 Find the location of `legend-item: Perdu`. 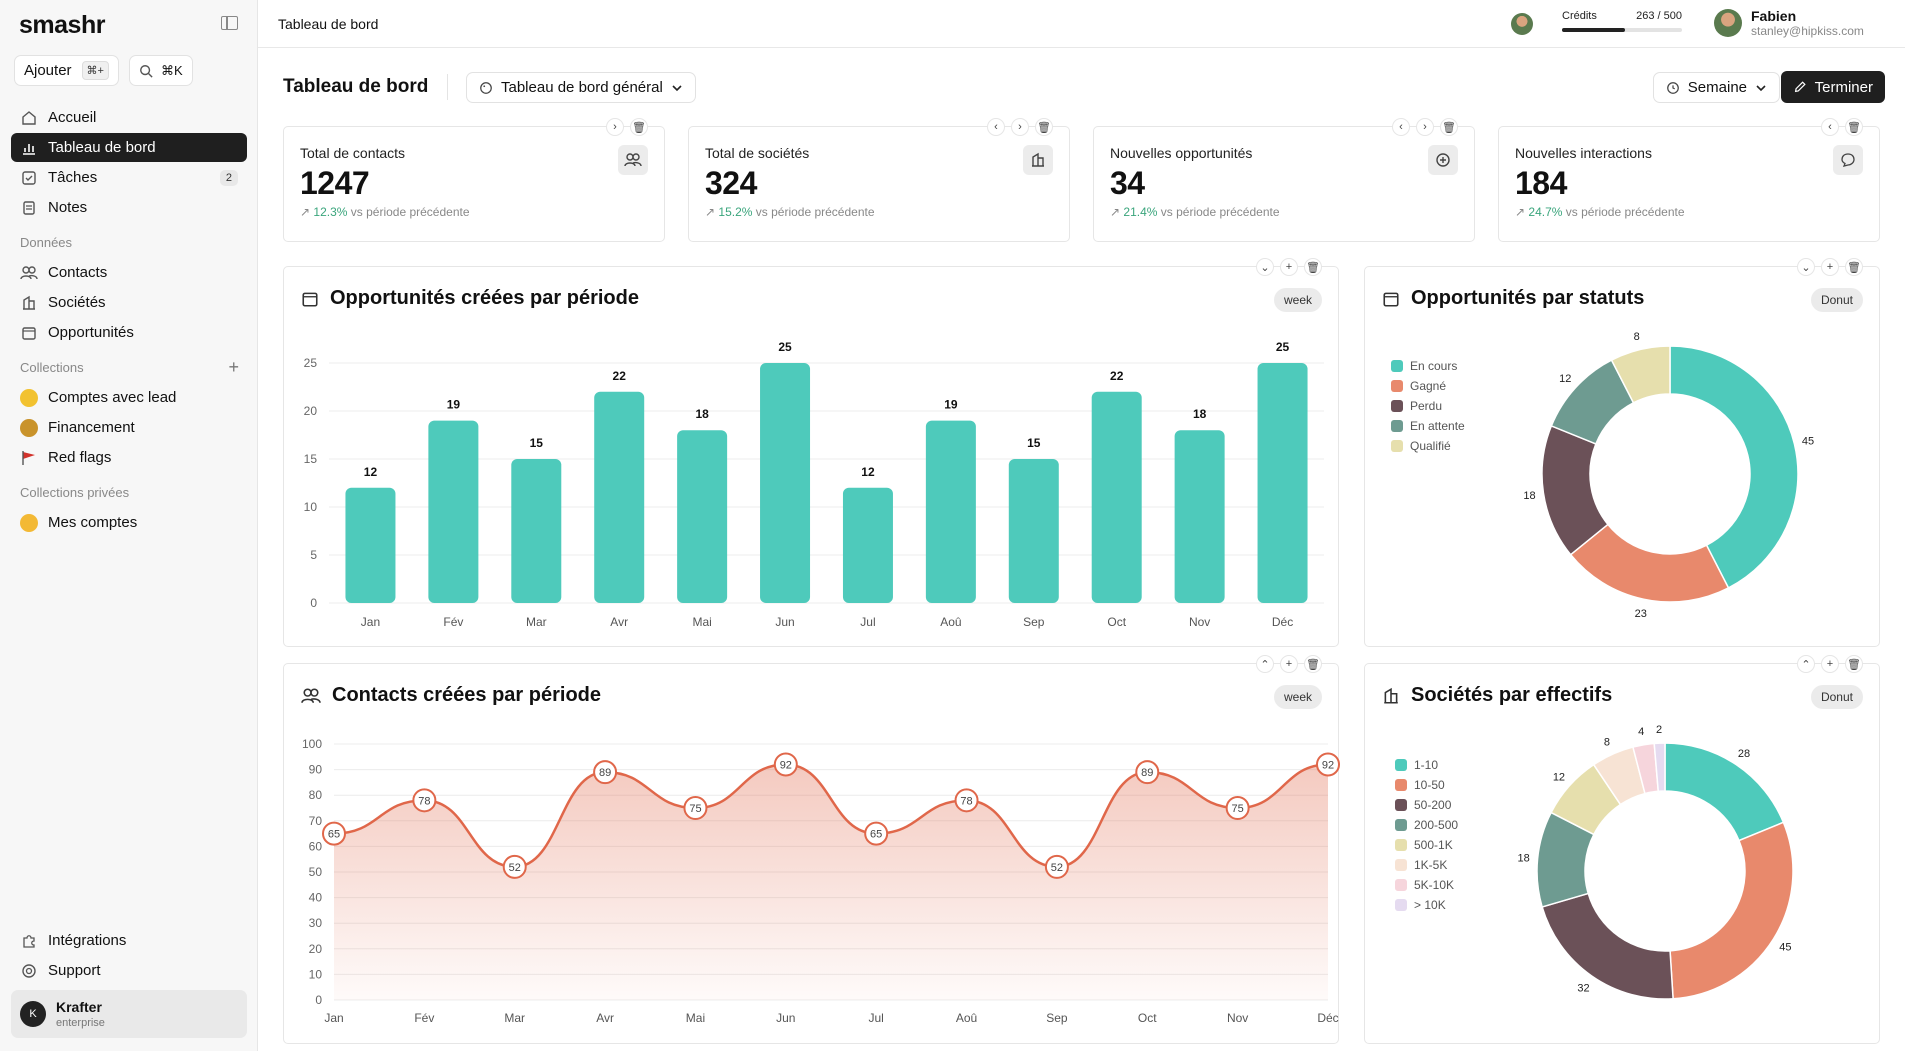

legend-item: Perdu is located at coordinates (1428, 406).